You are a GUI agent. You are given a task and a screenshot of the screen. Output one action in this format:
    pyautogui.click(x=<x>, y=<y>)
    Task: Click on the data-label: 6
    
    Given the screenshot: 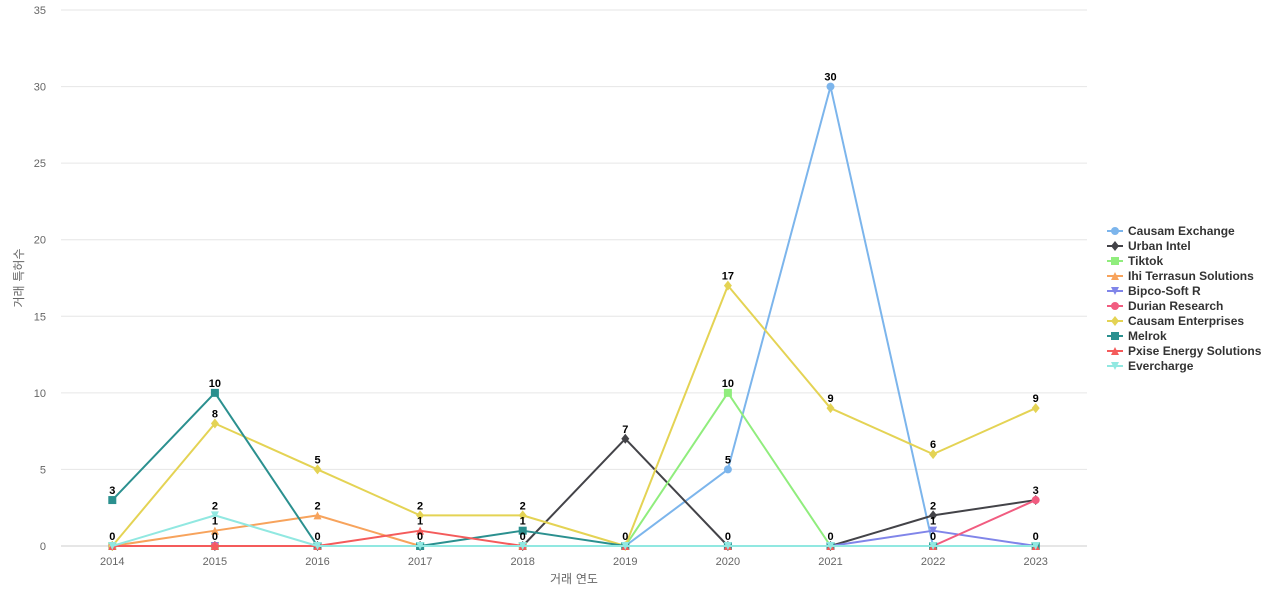 What is the action you would take?
    pyautogui.click(x=933, y=445)
    